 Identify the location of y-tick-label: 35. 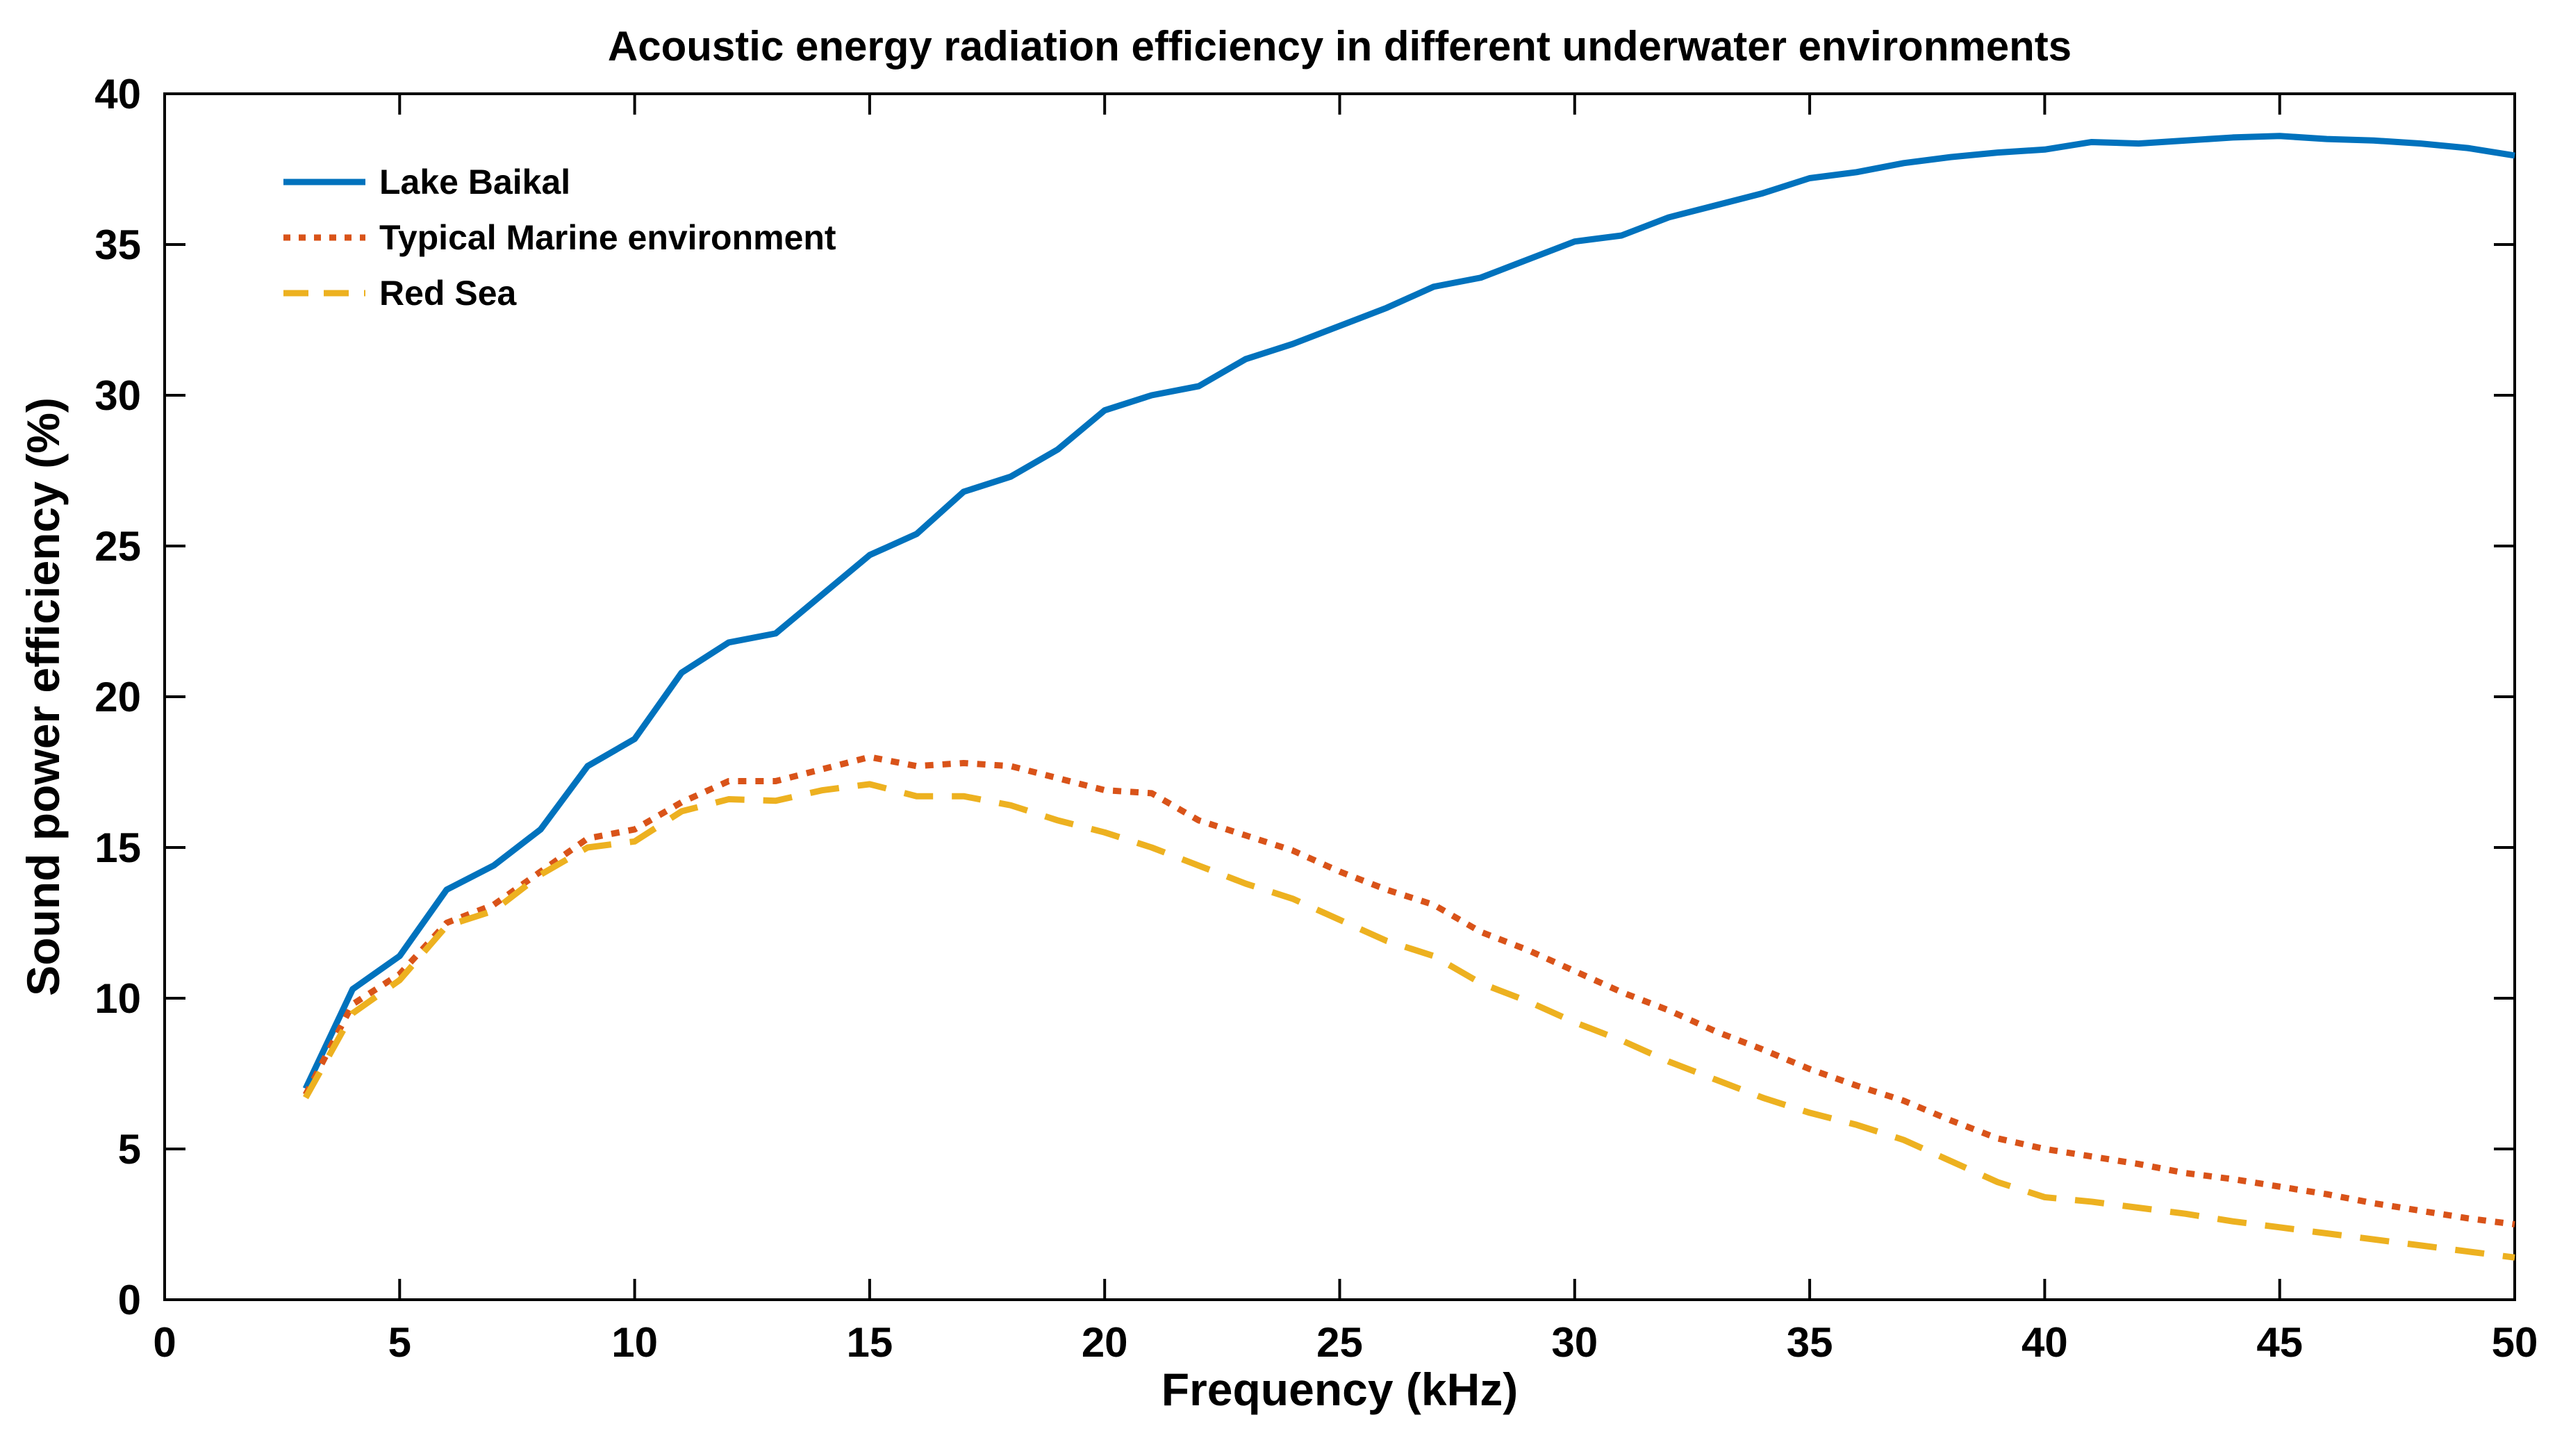
(117, 245).